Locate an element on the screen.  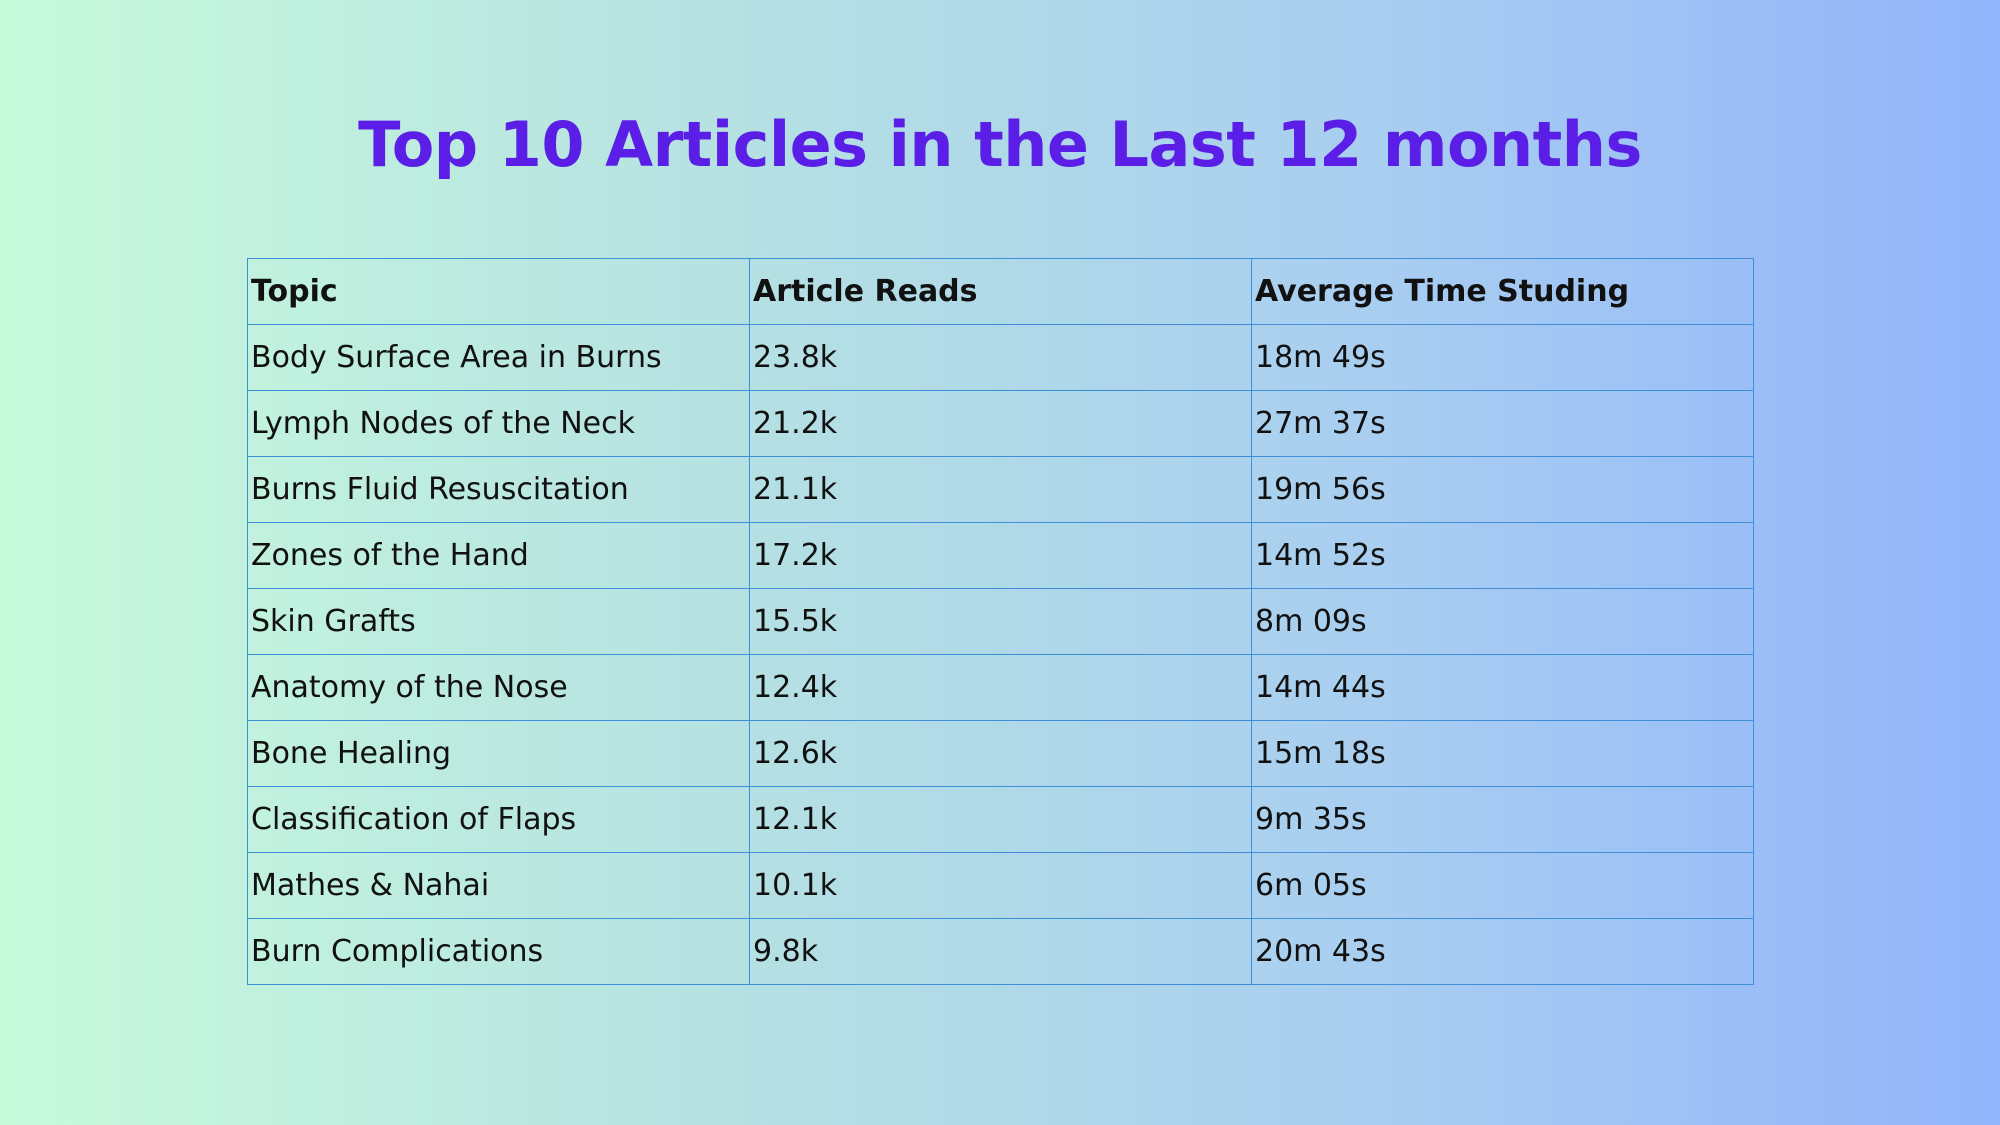
cell-article-reads: 9.8k is located at coordinates (1000, 951).